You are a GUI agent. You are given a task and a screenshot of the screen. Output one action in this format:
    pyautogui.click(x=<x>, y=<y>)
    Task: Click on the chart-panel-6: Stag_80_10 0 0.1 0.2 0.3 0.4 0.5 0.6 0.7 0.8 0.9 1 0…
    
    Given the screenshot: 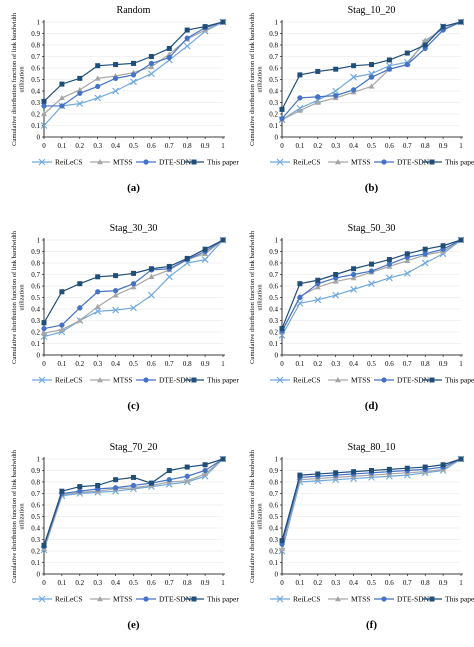 What is the action you would take?
    pyautogui.click(x=361, y=536)
    